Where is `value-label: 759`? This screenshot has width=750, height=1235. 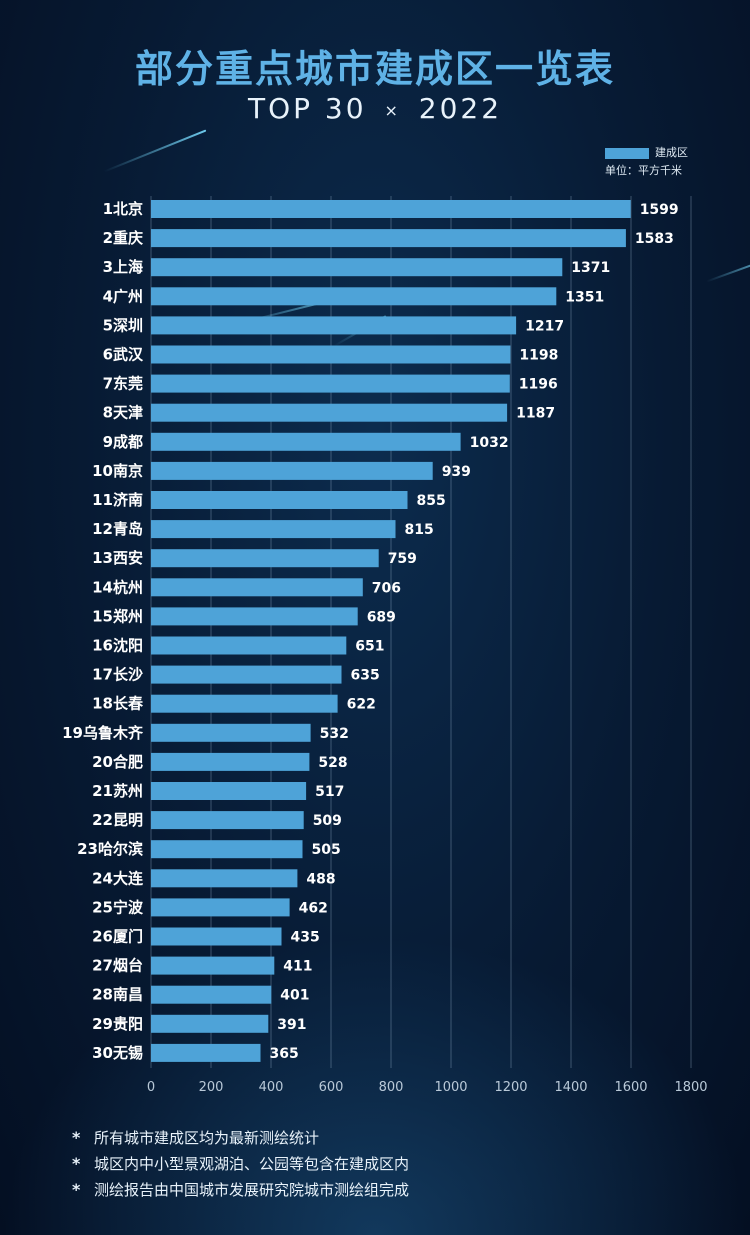
value-label: 759 is located at coordinates (402, 559).